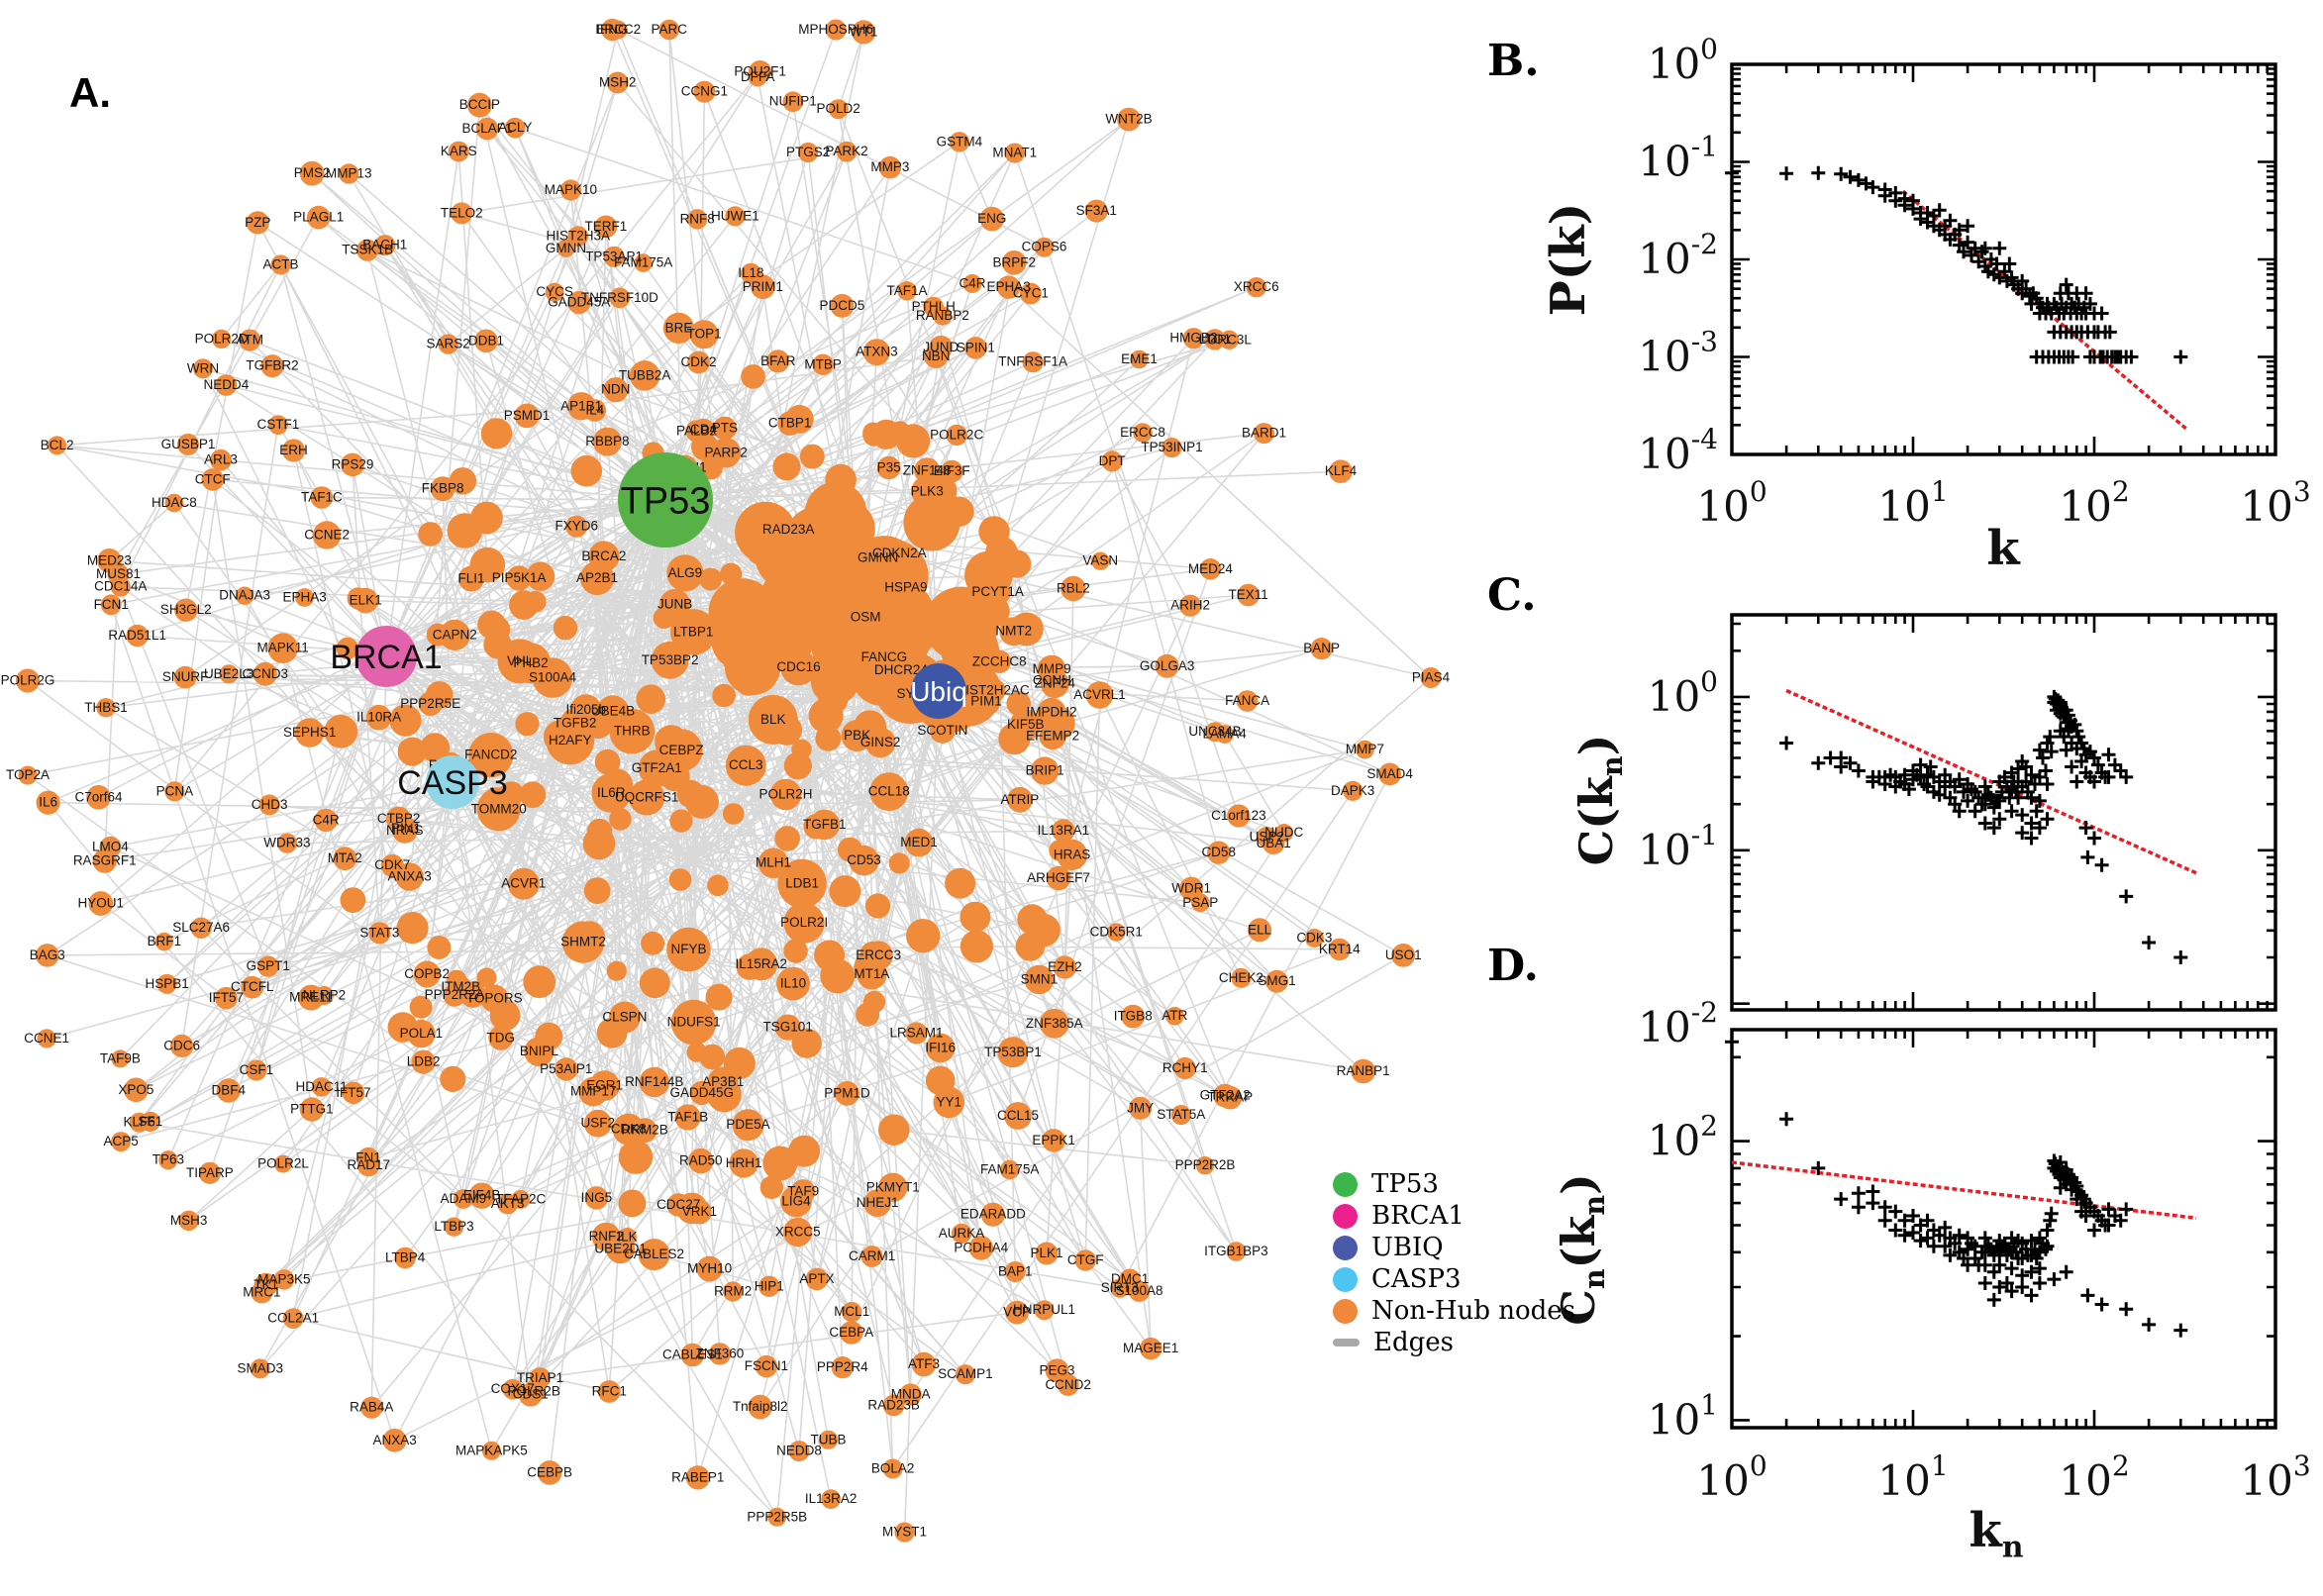 This screenshot has height=1596, width=2323. I want to click on svg-text: LDB1, so click(802, 883).